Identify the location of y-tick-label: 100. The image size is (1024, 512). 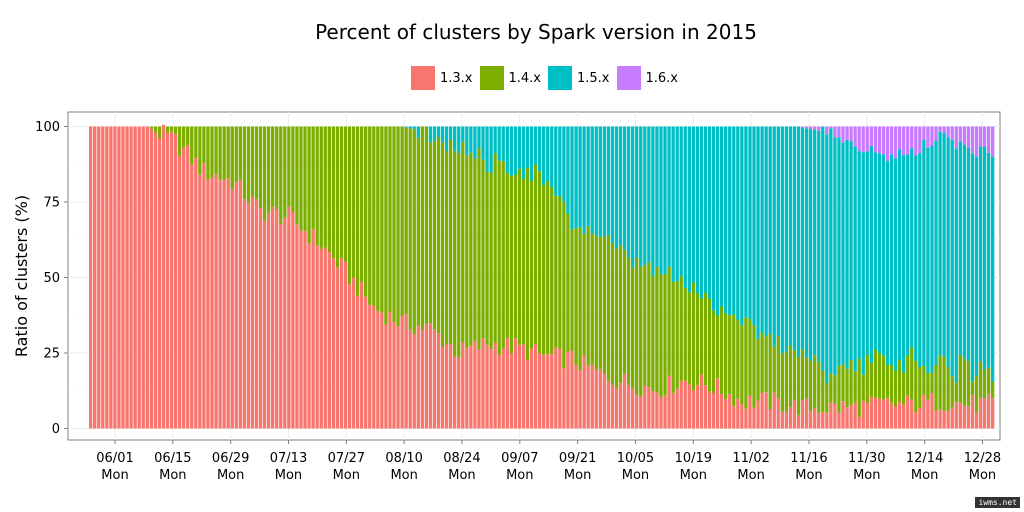
(47, 127).